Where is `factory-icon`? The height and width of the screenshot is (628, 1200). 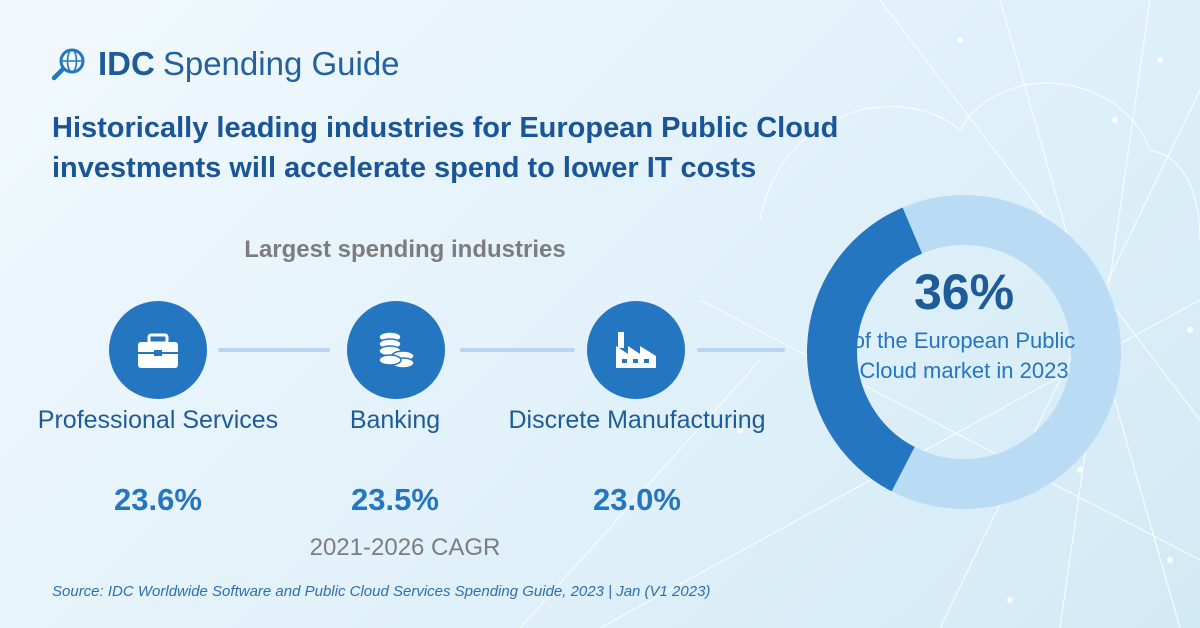 factory-icon is located at coordinates (636, 350).